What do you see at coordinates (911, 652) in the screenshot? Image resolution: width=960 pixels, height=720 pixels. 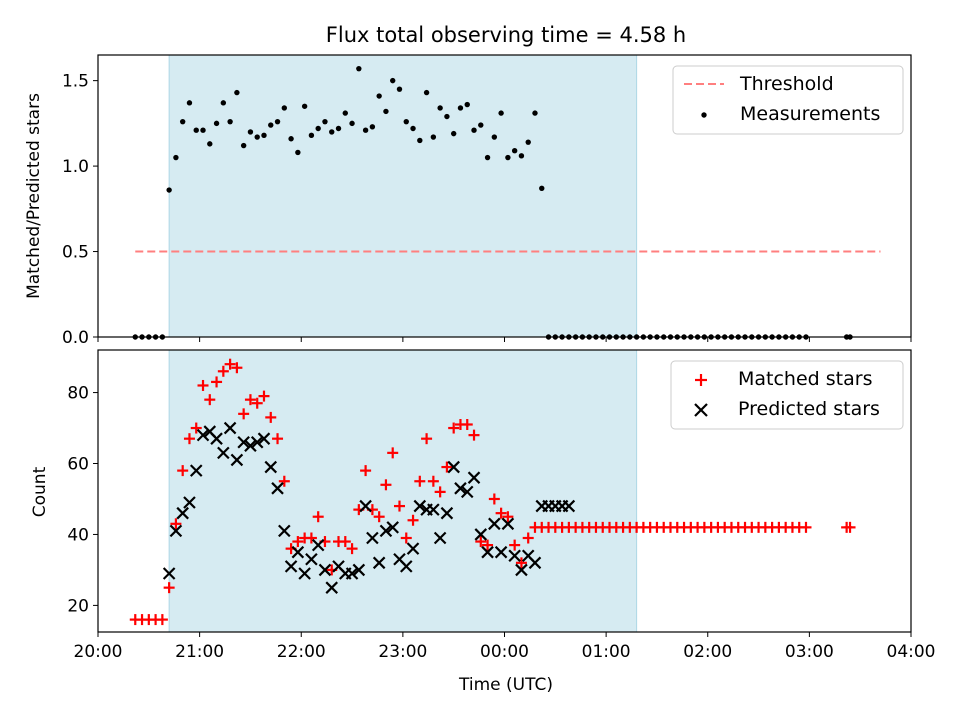 I see `x-tick-label: 04:00` at bounding box center [911, 652].